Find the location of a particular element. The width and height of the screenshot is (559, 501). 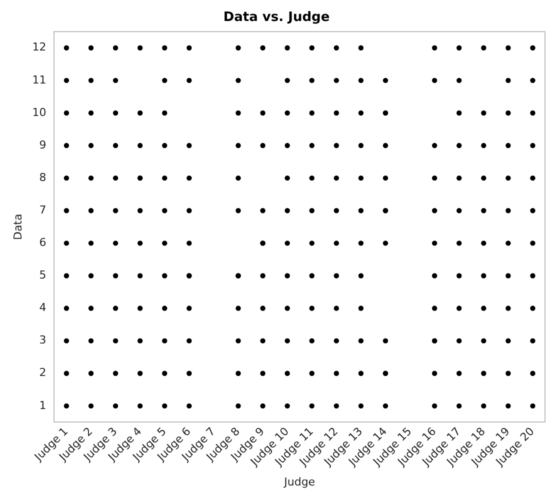

y-tick-label: 10 is located at coordinates (39, 112).